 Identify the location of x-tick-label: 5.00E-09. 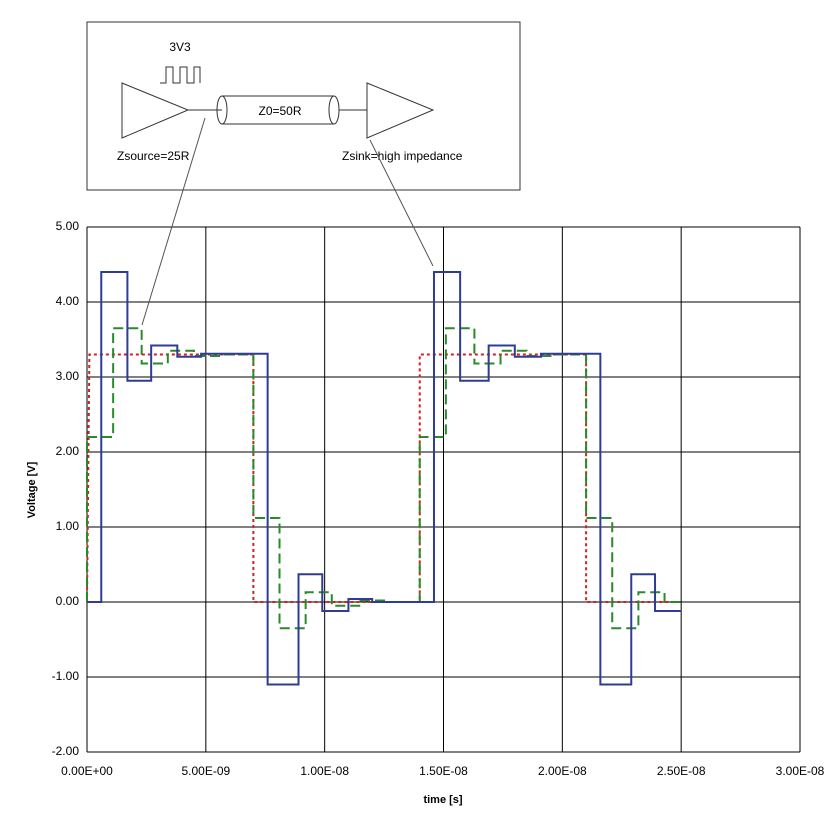
(205, 771).